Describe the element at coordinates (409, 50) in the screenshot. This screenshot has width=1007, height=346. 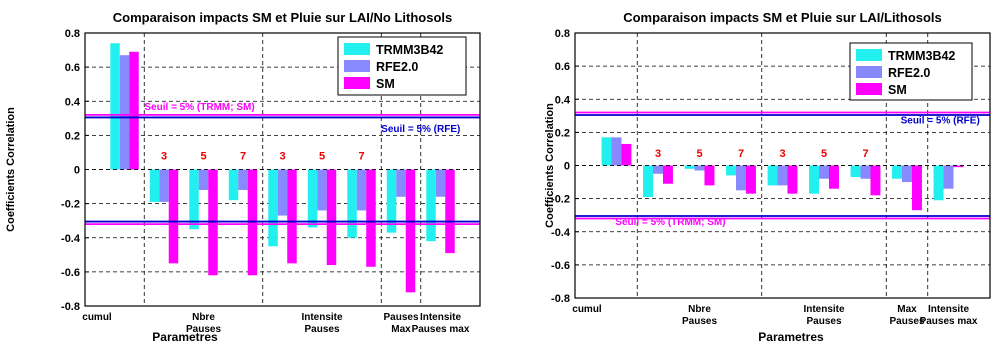
I see `legend-entry: TRMM3B42` at that location.